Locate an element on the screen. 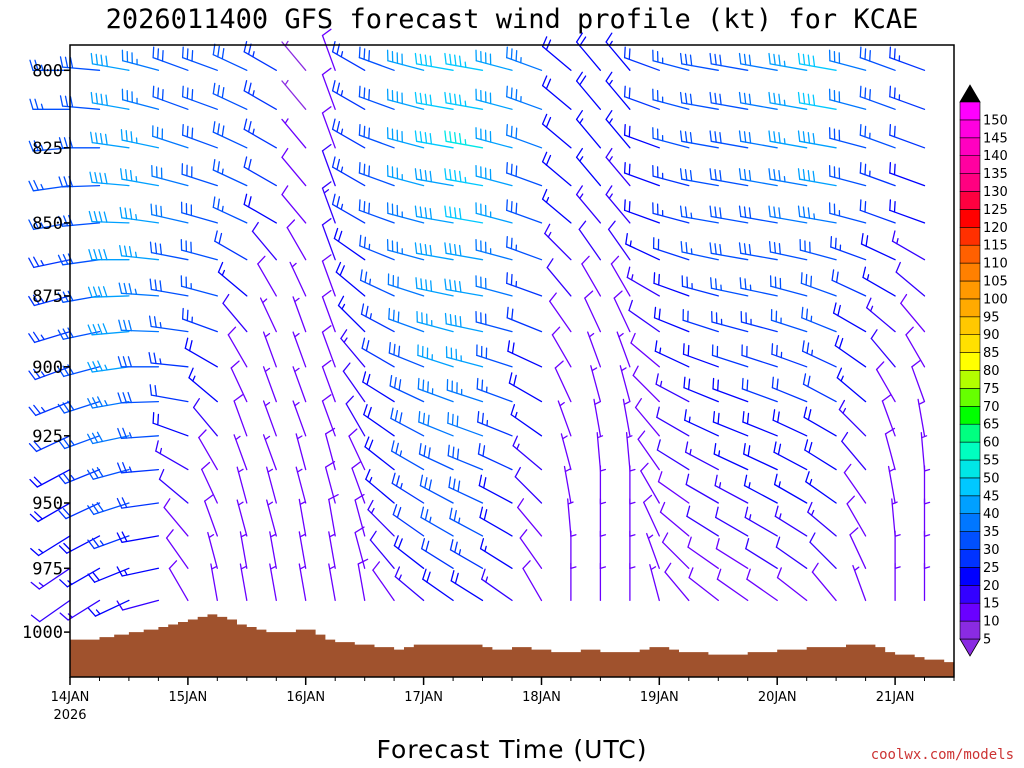 The width and height of the screenshot is (1024, 768). colorbar-label: 85 is located at coordinates (991, 353).